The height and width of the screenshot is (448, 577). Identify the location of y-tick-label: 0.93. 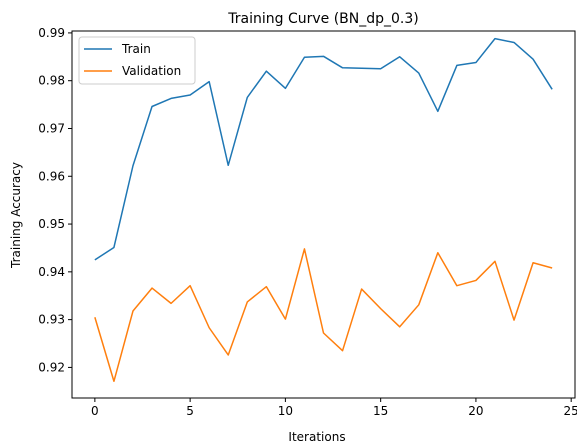
(51, 320).